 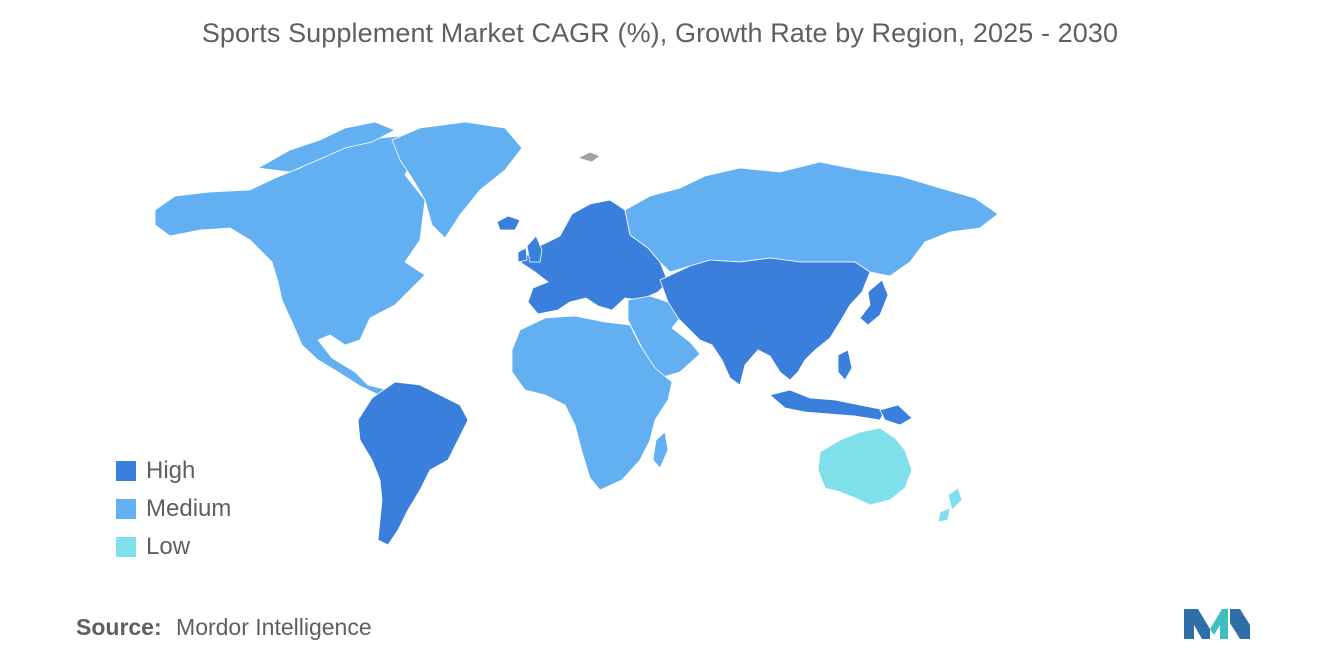 I want to click on region-greenland, so click(x=457, y=180).